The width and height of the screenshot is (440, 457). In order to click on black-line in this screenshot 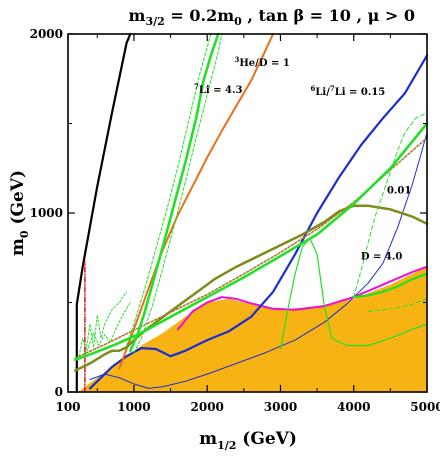, I will do `click(103, 213)`.